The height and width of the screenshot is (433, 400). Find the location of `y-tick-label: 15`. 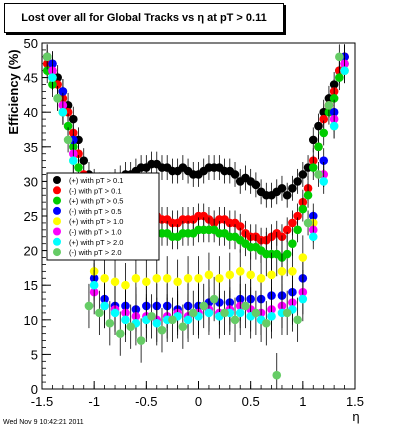

y-tick-label: 15 is located at coordinates (31, 285).